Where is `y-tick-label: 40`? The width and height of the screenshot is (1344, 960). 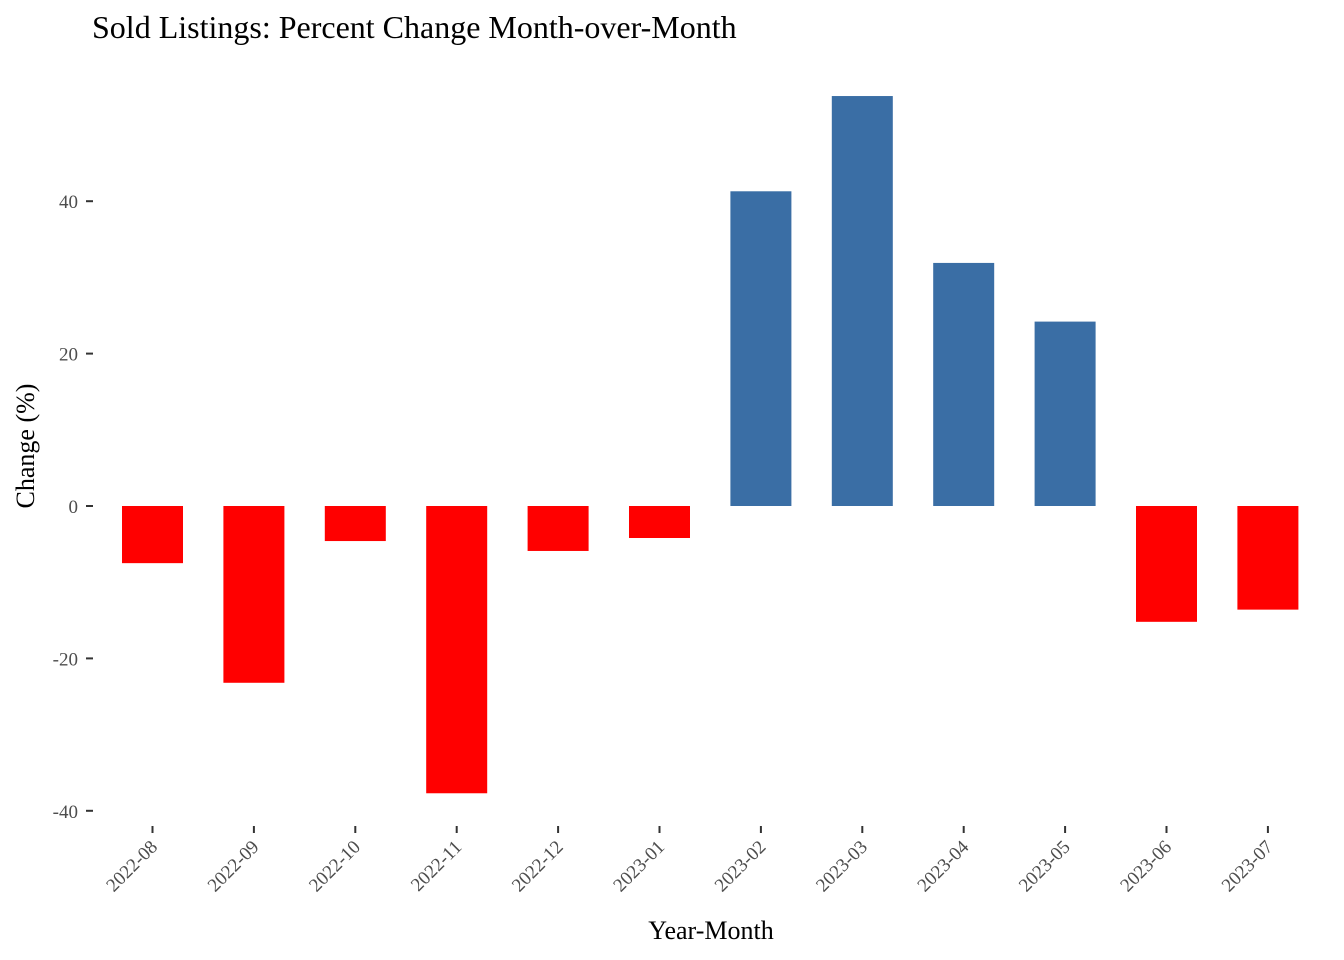
y-tick-label: 40 is located at coordinates (68, 202).